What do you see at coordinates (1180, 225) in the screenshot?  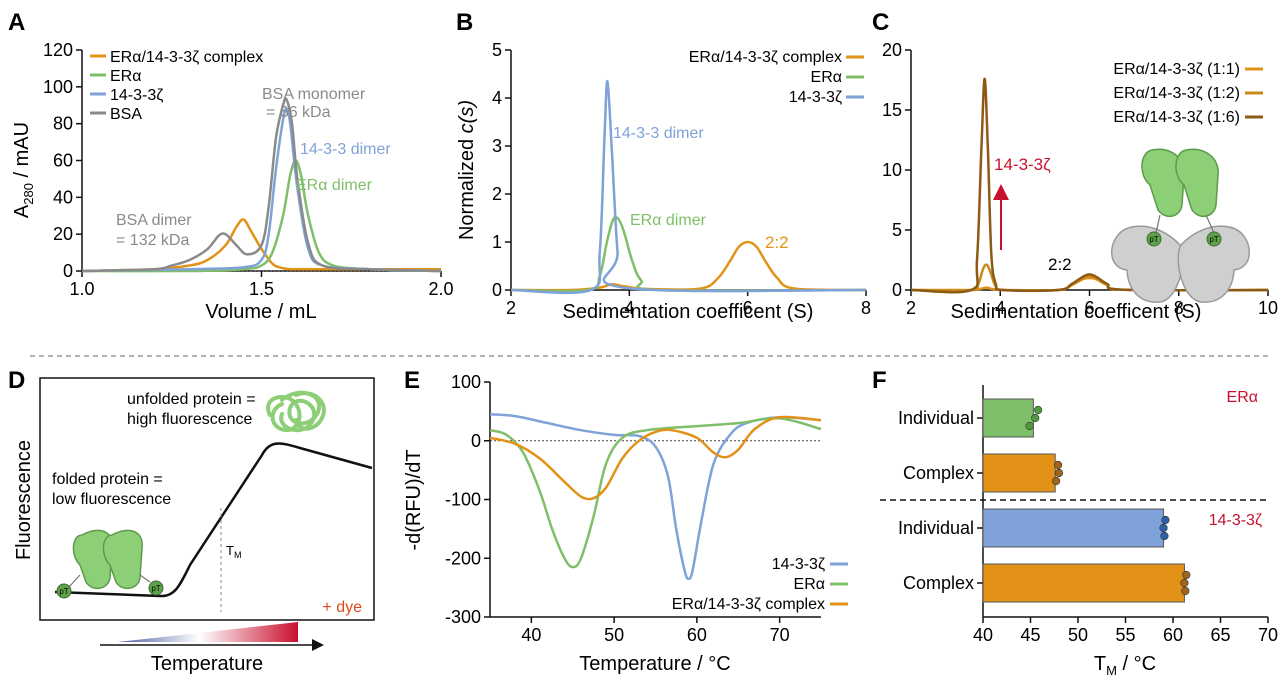 I see `complex-cartoon-icon: pT pT` at bounding box center [1180, 225].